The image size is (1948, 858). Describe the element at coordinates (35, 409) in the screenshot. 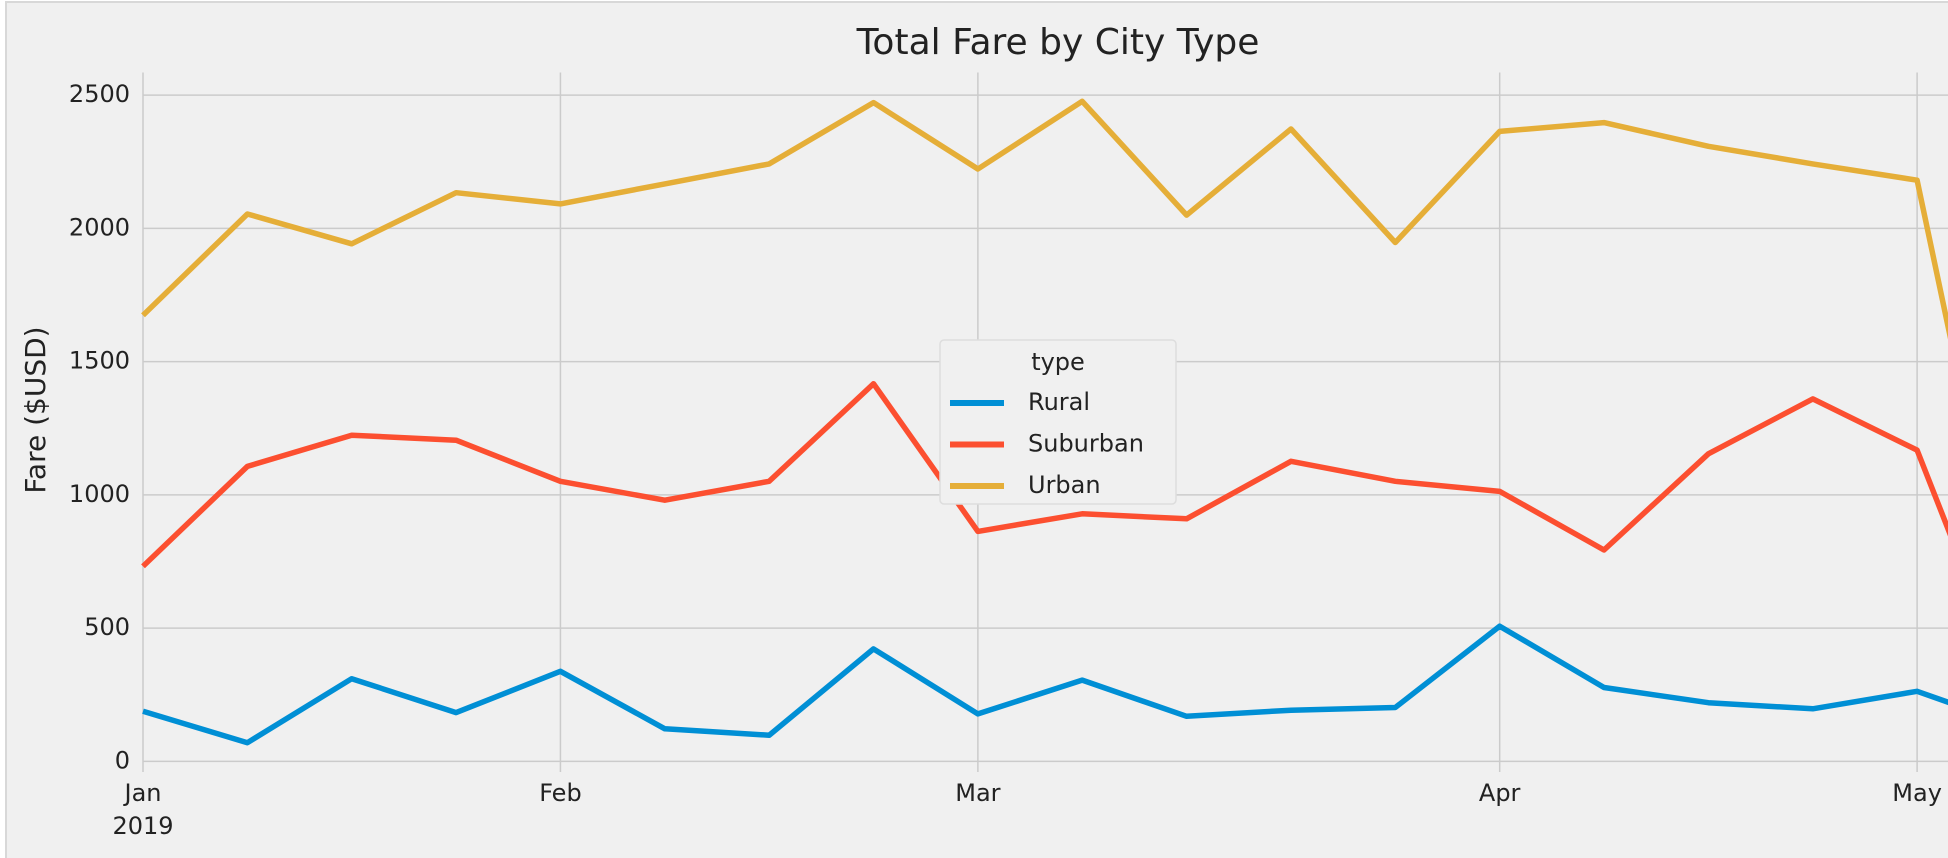

I see `y-axis-label: Fare ($USD)` at that location.